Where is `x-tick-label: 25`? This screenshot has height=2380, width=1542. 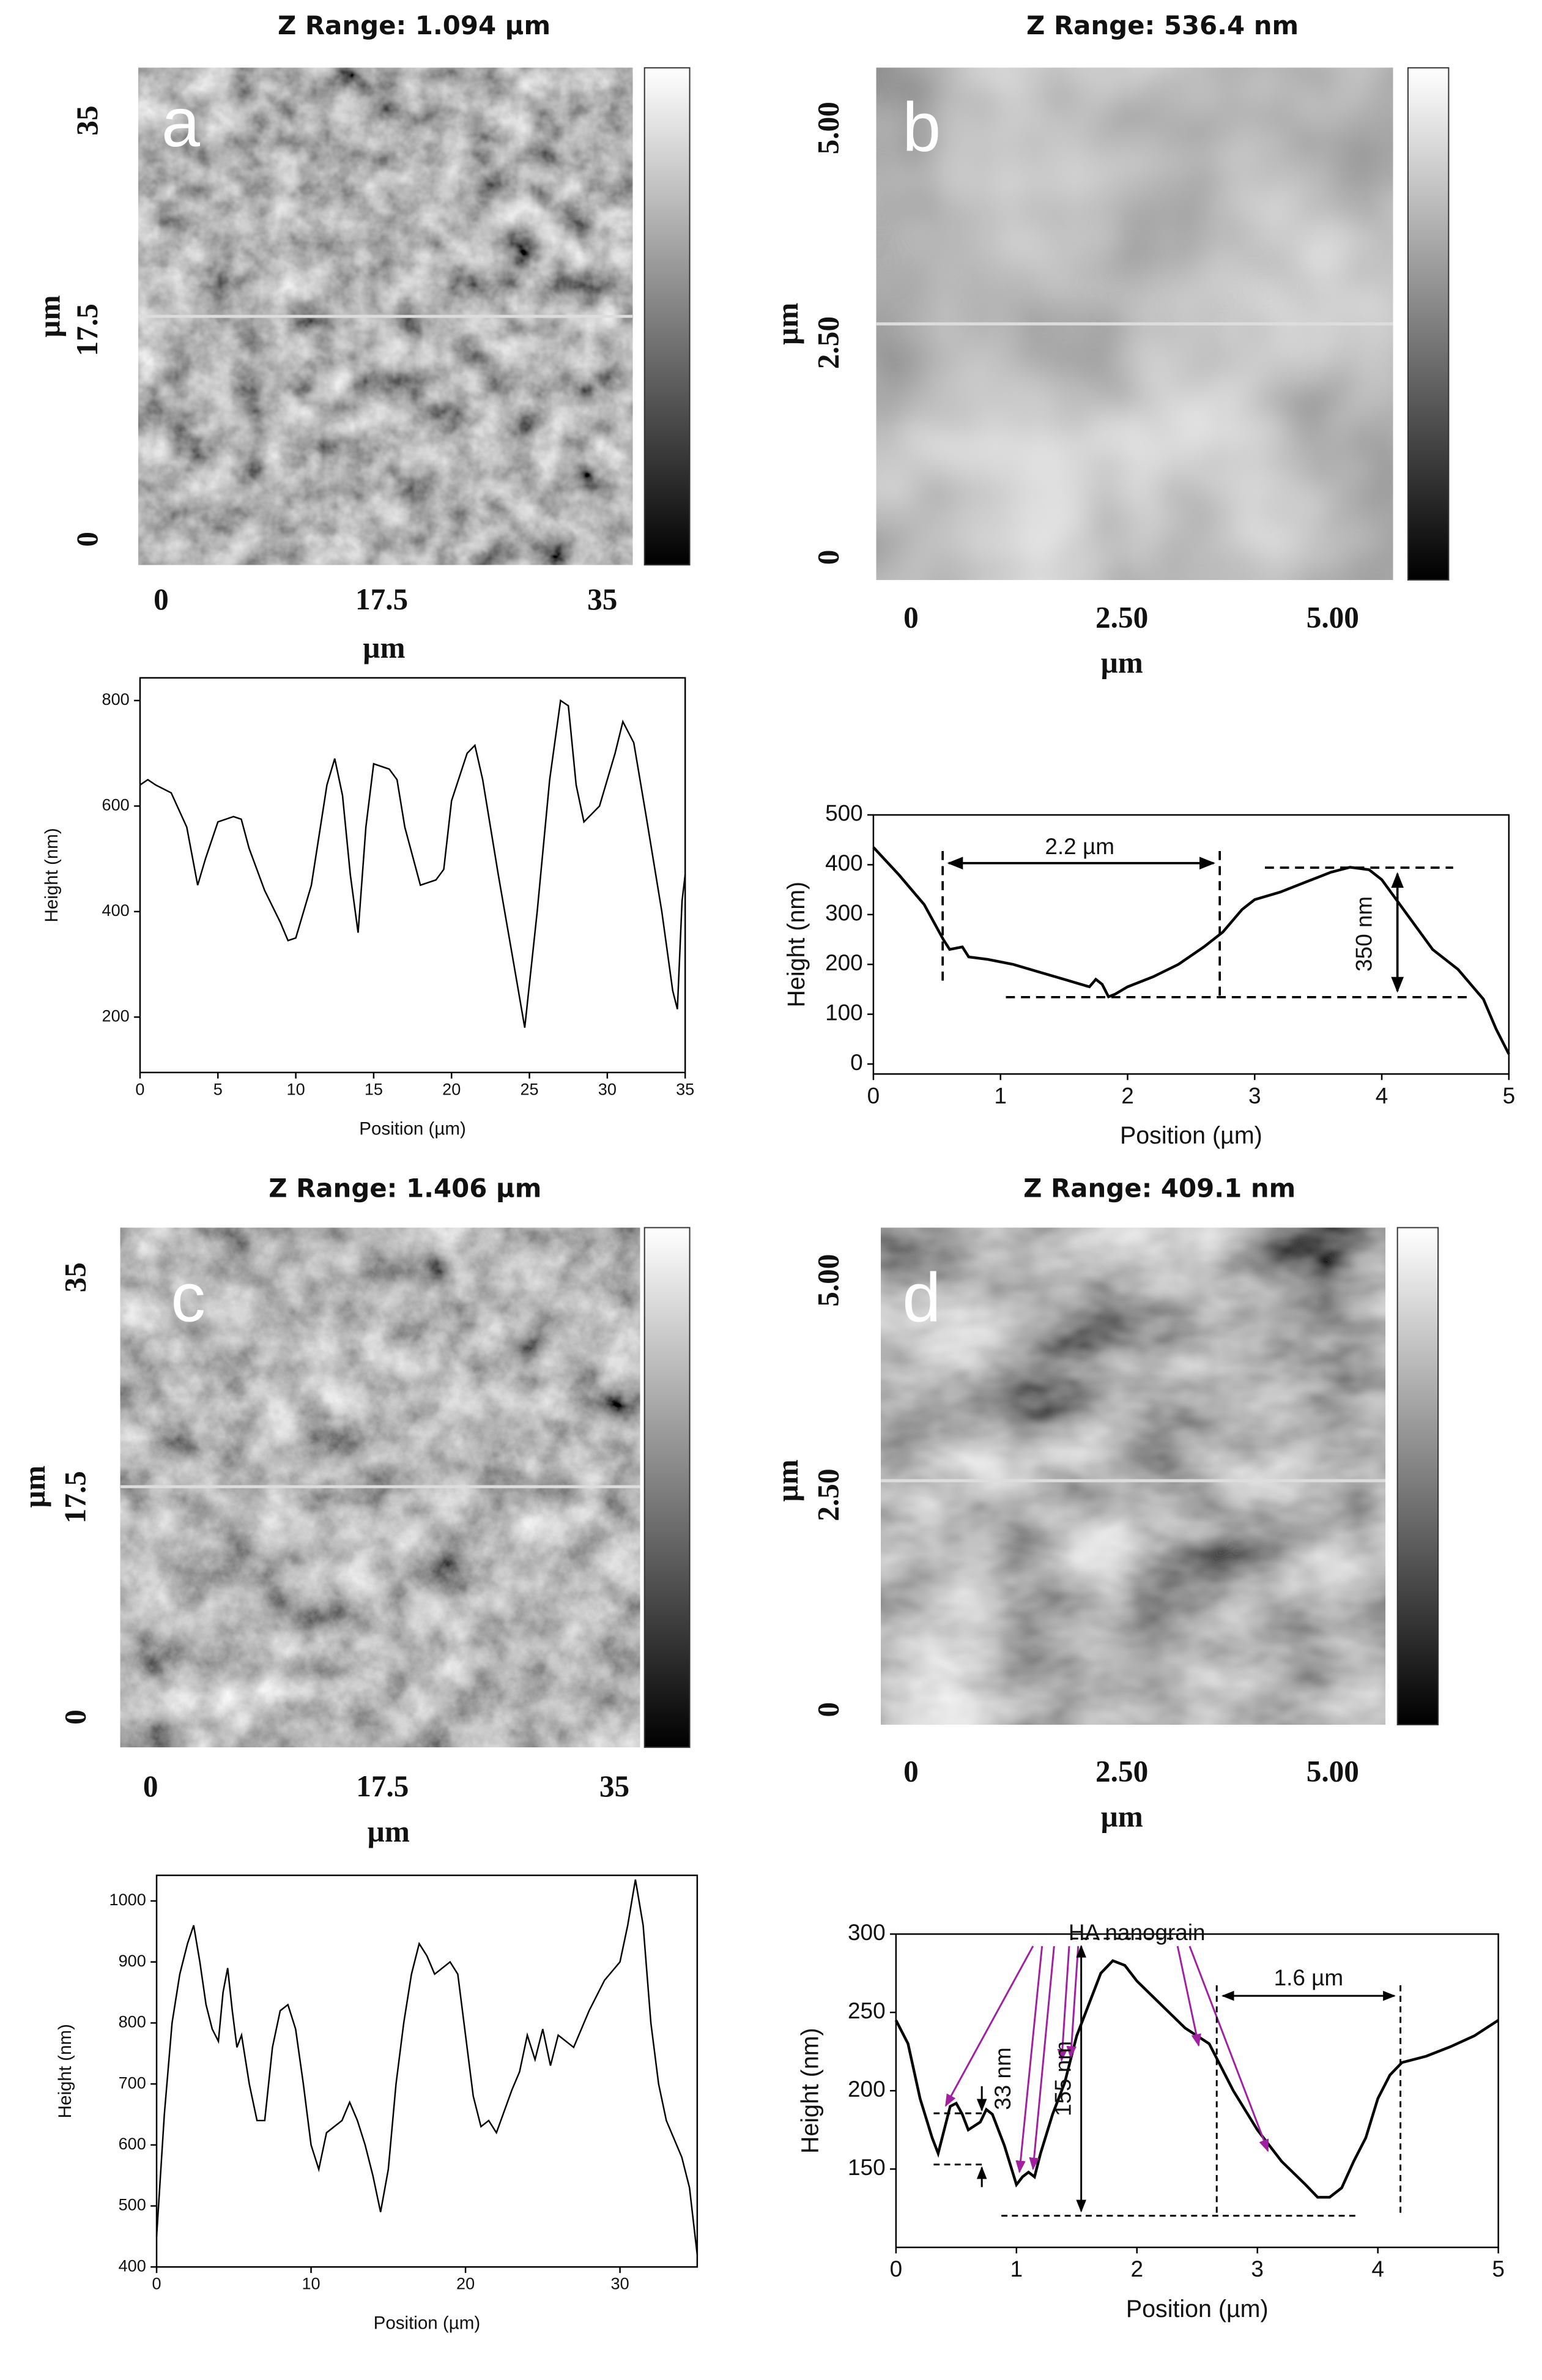 x-tick-label: 25 is located at coordinates (529, 1088).